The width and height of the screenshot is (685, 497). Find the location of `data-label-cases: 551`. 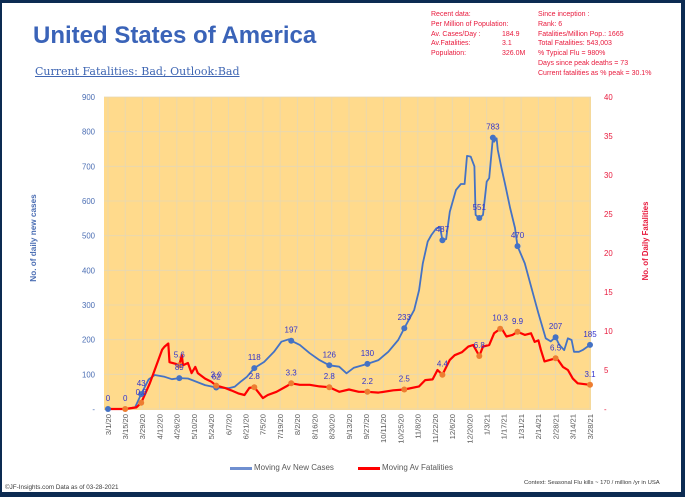

data-label-cases: 551 is located at coordinates (480, 207).